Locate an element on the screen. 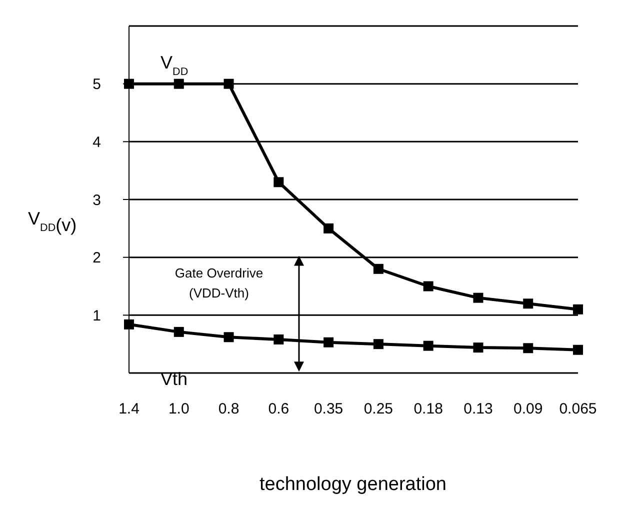  x-tick-label: 0.6 is located at coordinates (279, 409).